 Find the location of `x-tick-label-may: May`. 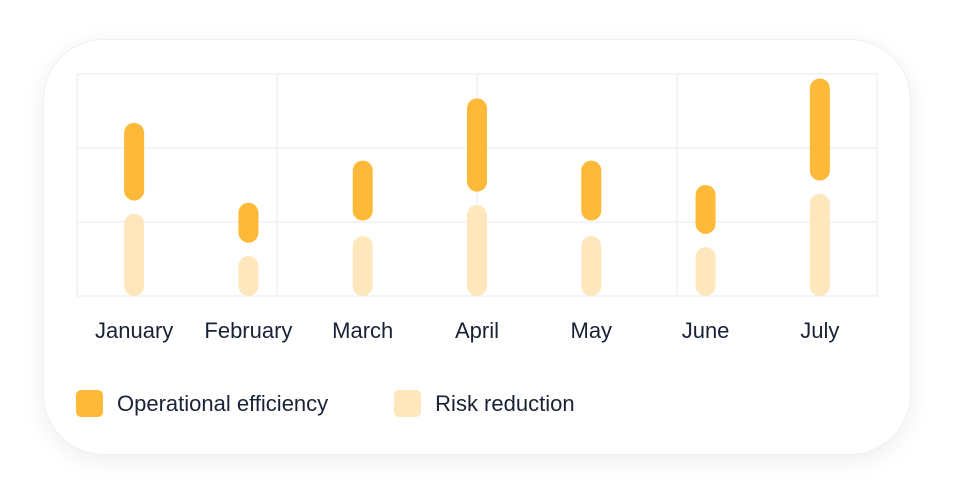

x-tick-label-may: May is located at coordinates (592, 330).